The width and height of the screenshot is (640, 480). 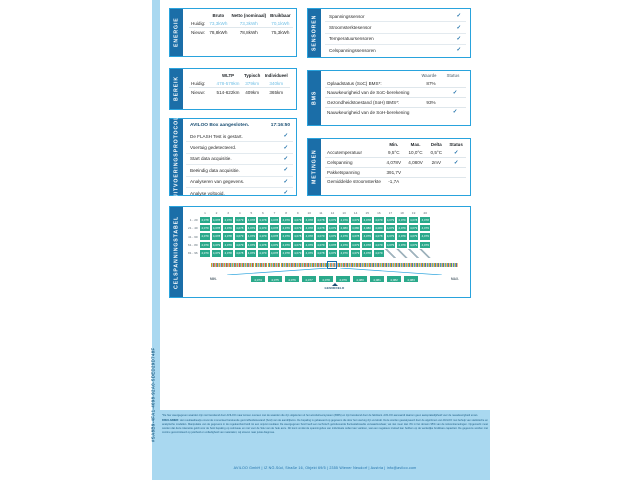 I want to click on list-item-label: Spanningssensor, so click(x=347, y=16).